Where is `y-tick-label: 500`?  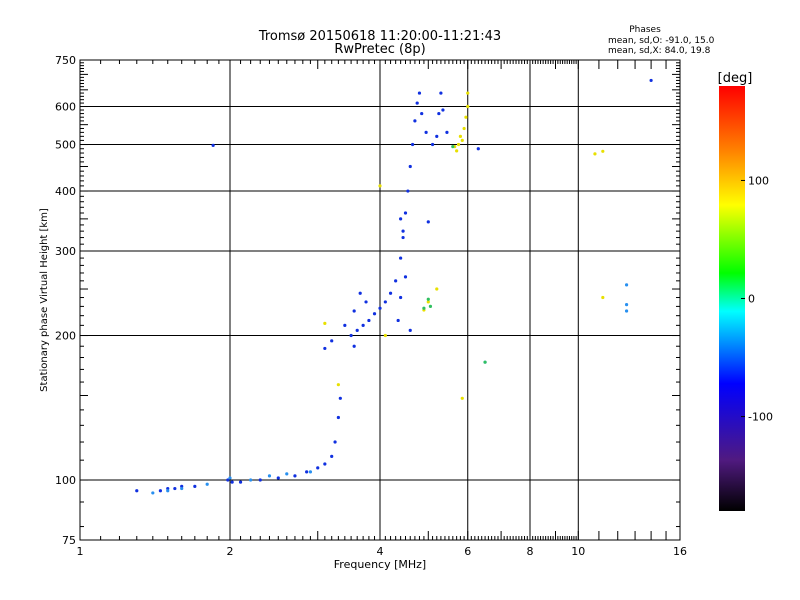 y-tick-label: 500 is located at coordinates (65, 145).